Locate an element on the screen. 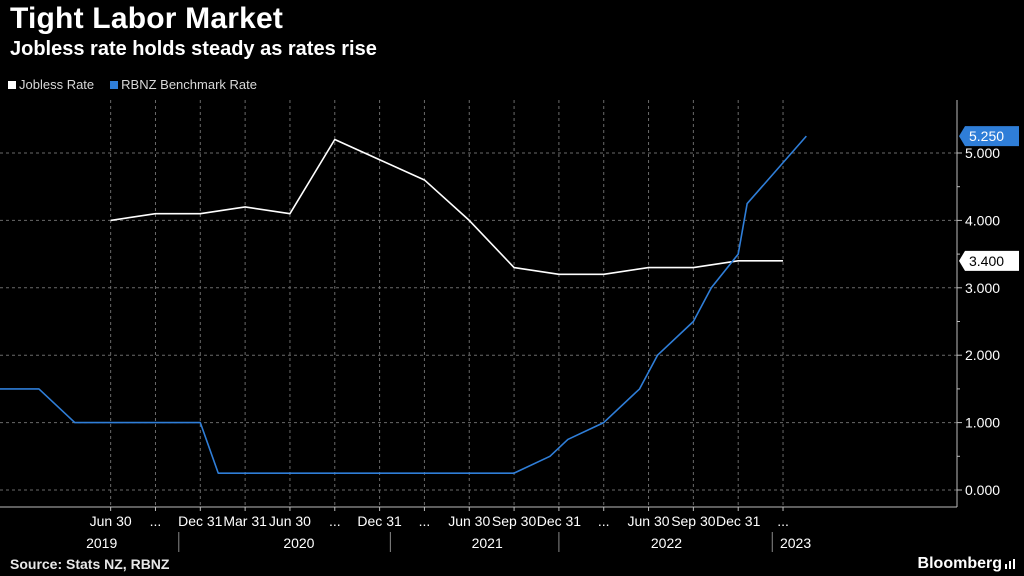  y-tick-label-5: 5.000 is located at coordinates (982, 153).